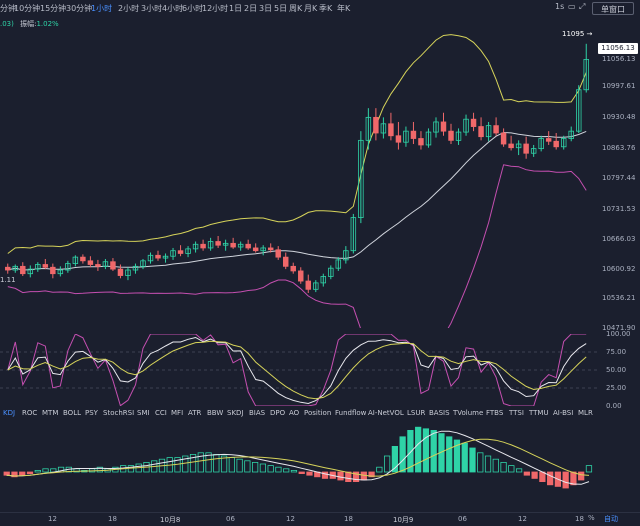 The height and width of the screenshot is (526, 640). Describe the element at coordinates (50, 413) in the screenshot. I see `indicator-tab-mtm: MTM` at that location.